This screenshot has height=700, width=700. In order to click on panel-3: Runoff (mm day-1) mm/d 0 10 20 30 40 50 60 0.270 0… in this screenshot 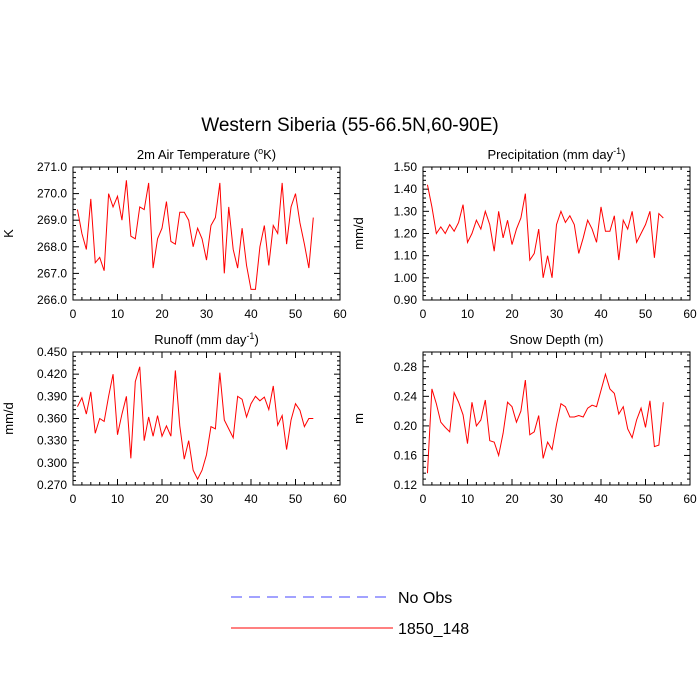, I will do `click(174, 418)`.